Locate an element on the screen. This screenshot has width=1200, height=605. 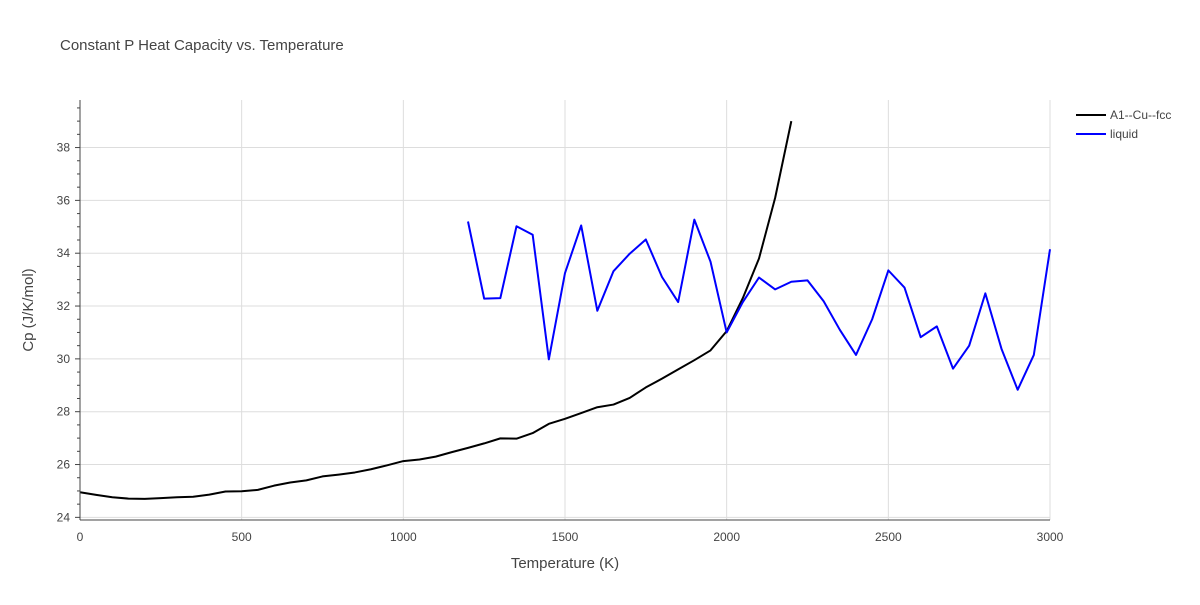
y-tick-label: 32 is located at coordinates (64, 306).